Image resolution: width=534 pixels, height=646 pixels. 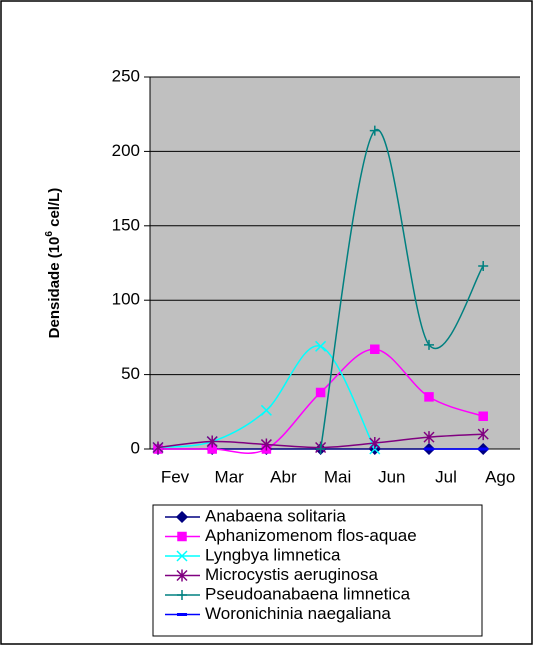 I want to click on x-tick-label: Abr, so click(x=283, y=476).